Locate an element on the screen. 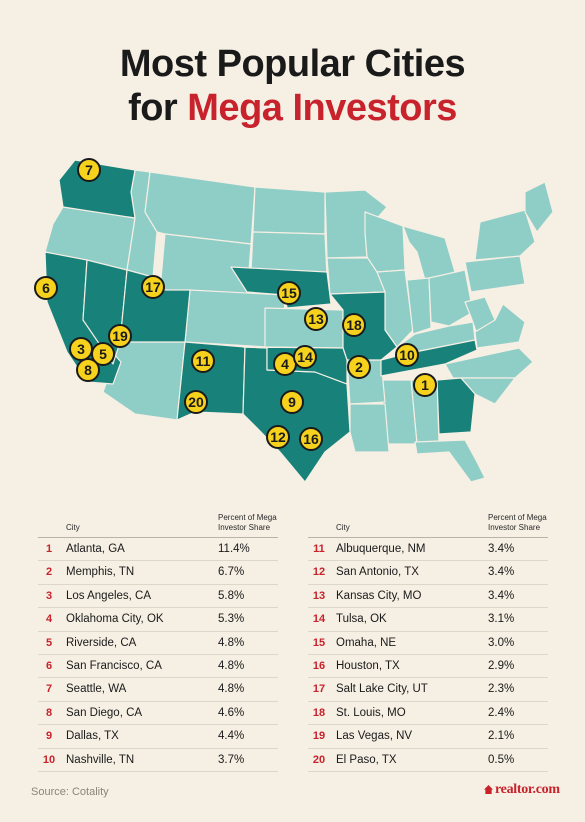  marker-8: 8 is located at coordinates (88, 370).